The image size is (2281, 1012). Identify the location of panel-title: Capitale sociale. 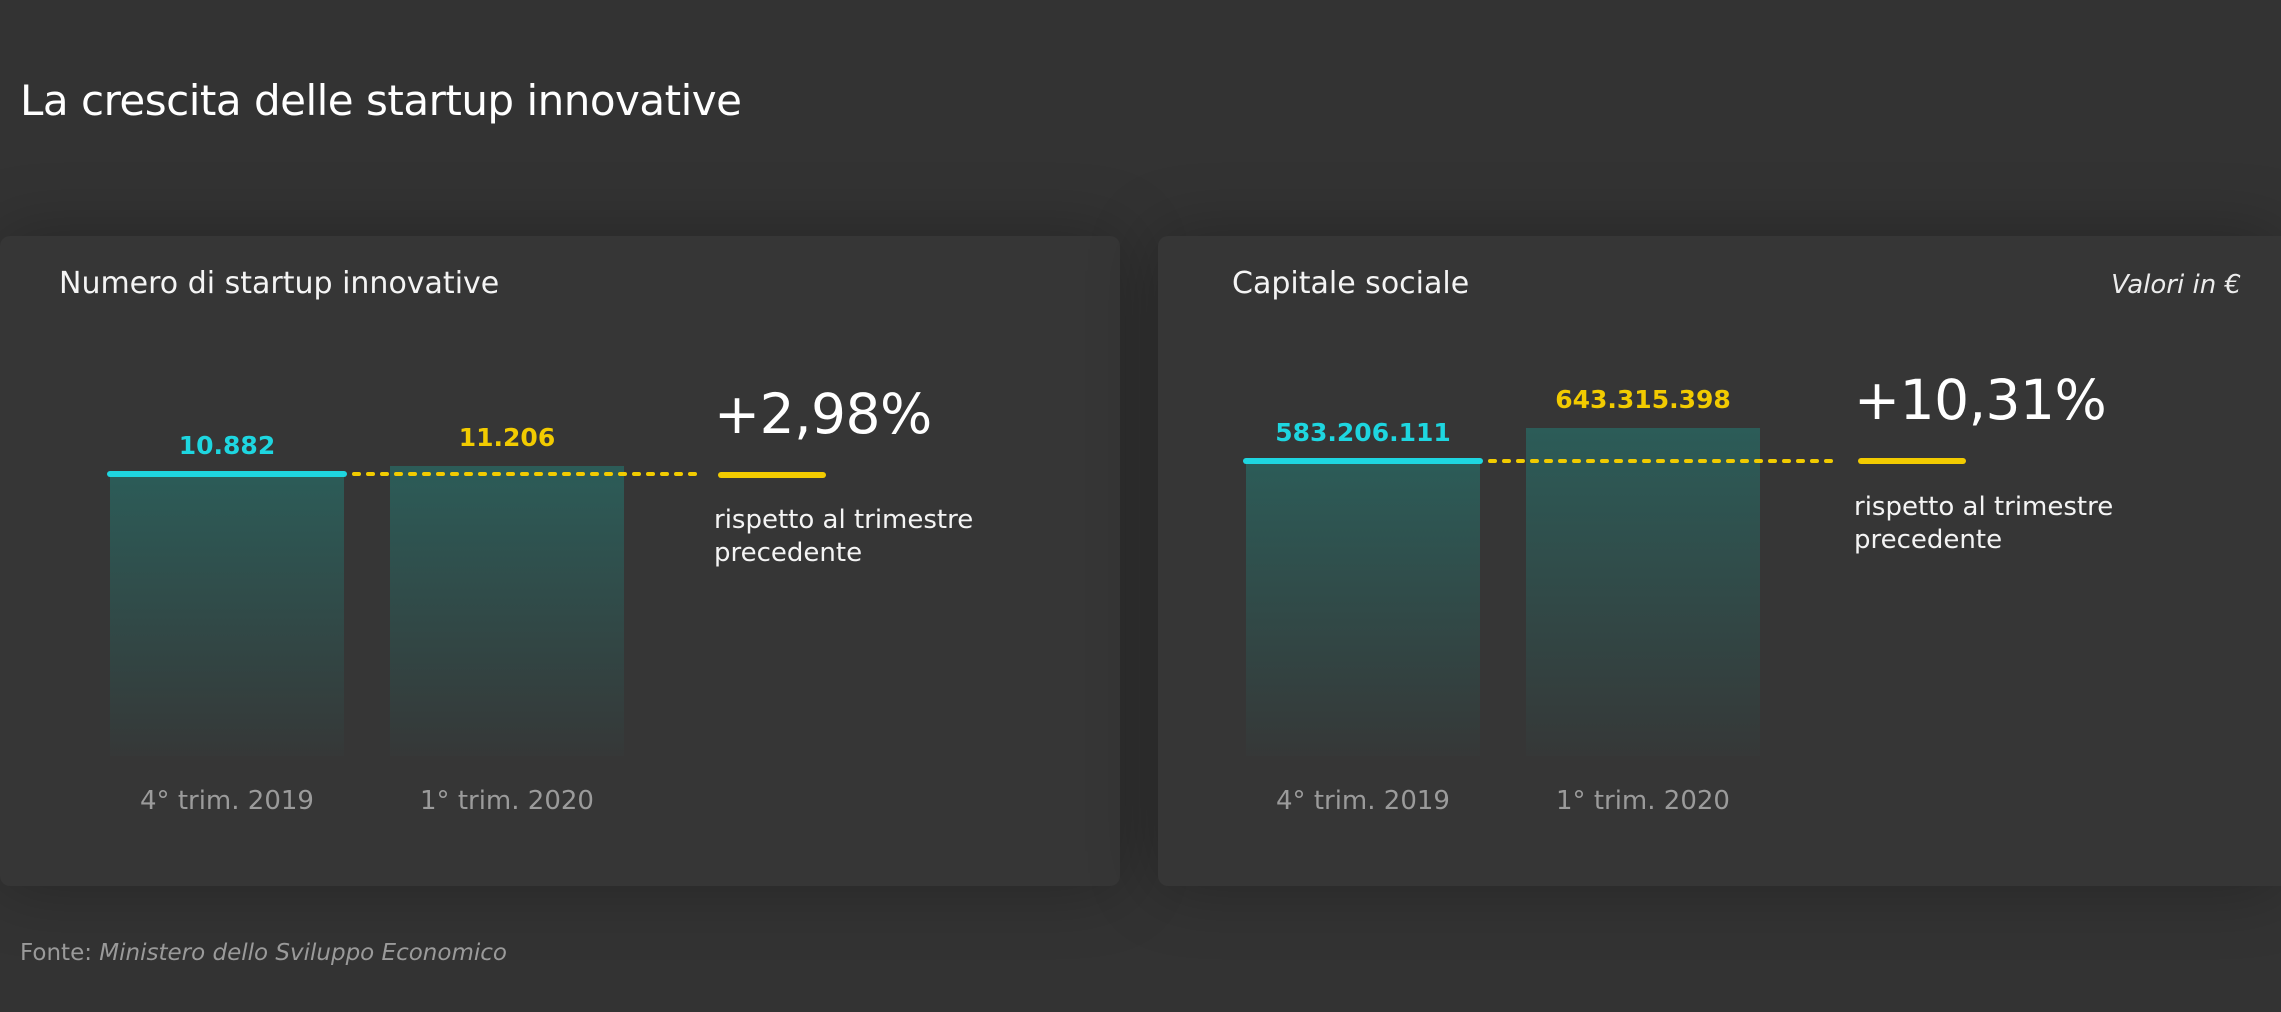
(1351, 283).